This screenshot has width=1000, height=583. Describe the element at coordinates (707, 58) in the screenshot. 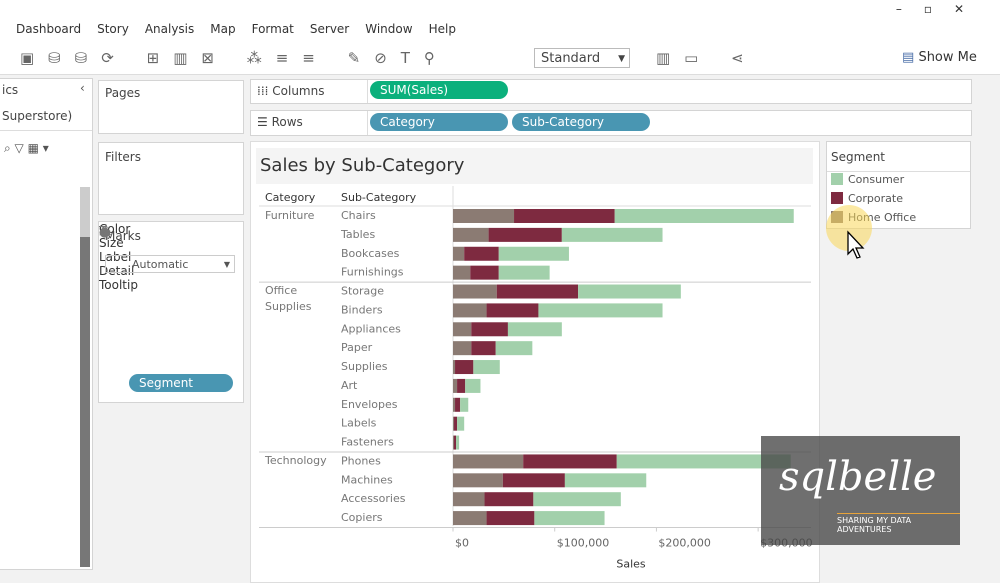

I see `toolbar-icons-2: ▥▭ ⋖` at that location.